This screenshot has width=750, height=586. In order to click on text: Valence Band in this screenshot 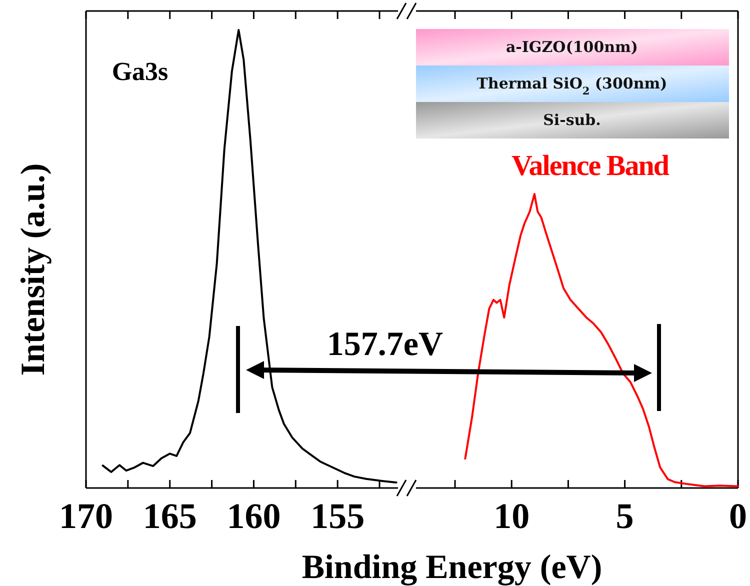, I will do `click(591, 166)`.